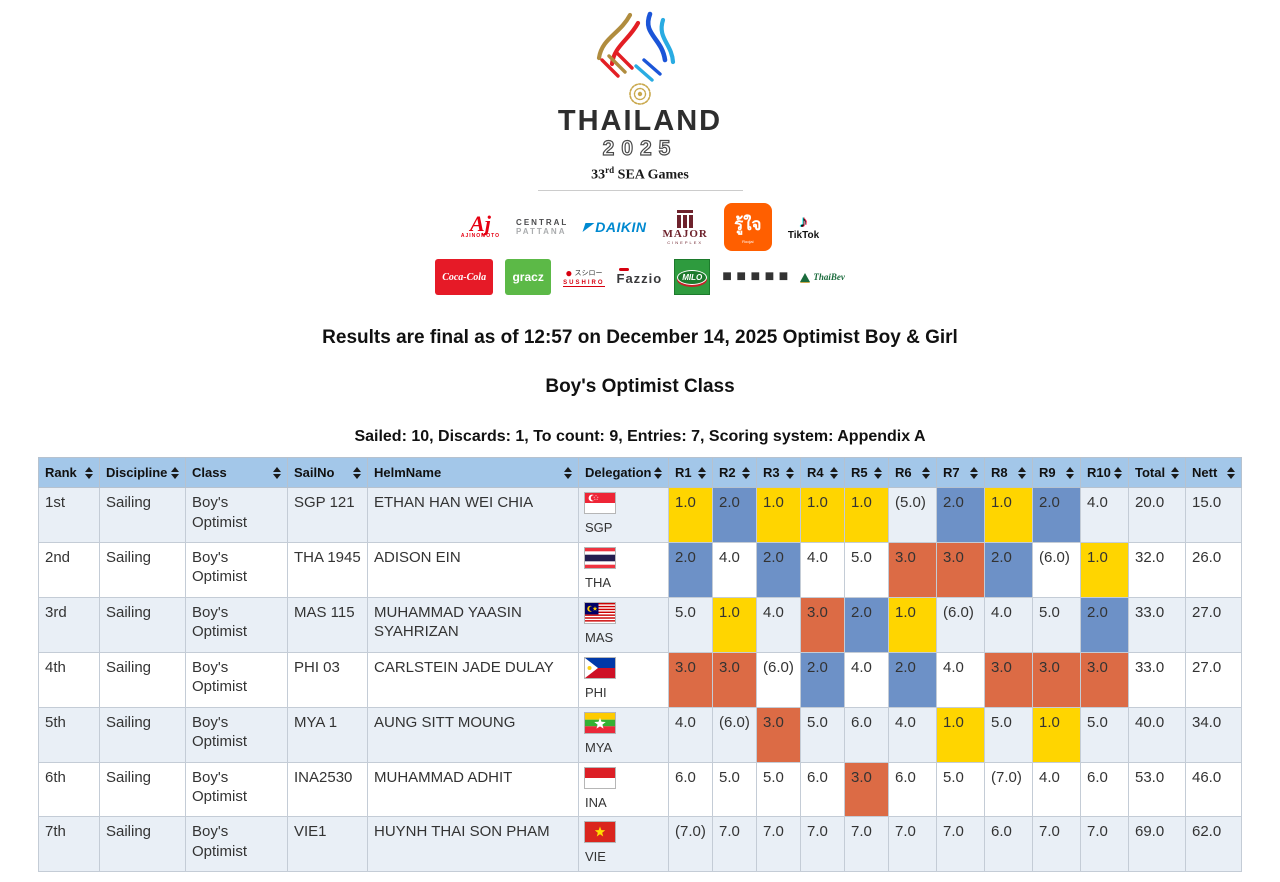 Image resolution: width=1280 pixels, height=882 pixels. I want to click on sponsor-purple-sponsor-logo: ■ ■ ■ ■ ■, so click(755, 277).